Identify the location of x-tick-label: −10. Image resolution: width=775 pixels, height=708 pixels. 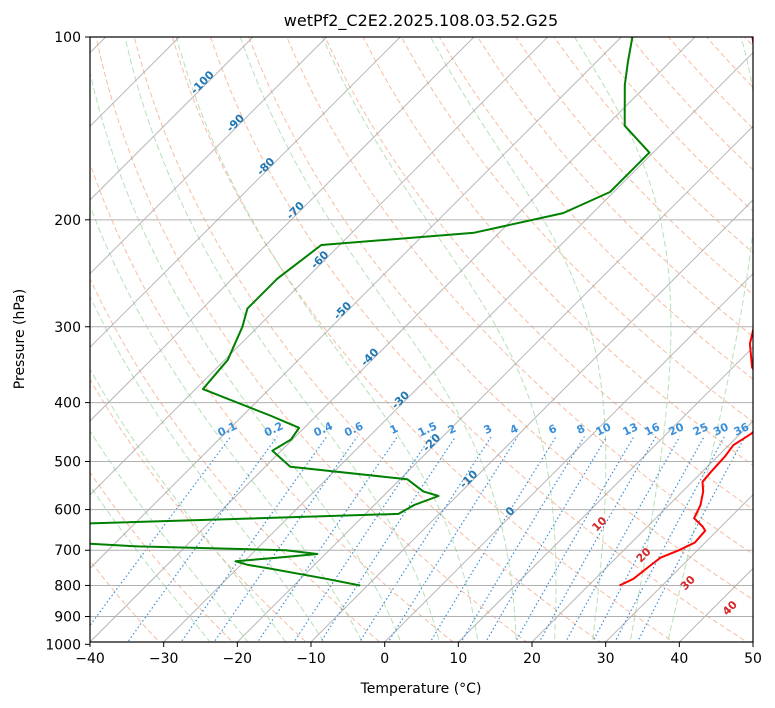
(311, 659).